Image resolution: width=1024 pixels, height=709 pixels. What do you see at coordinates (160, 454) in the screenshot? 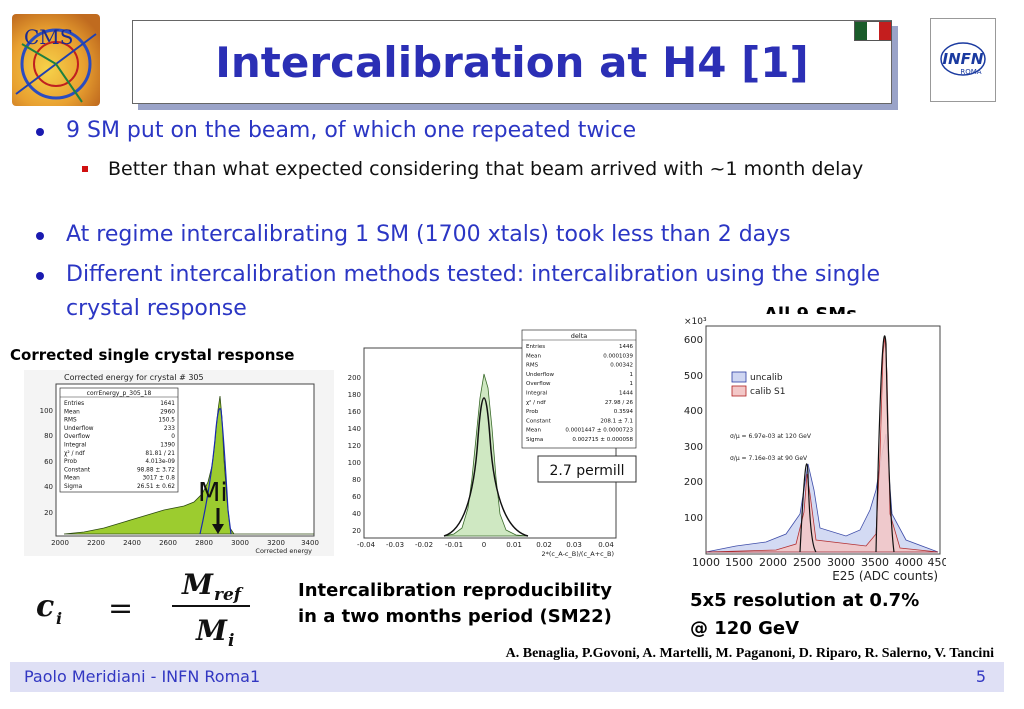
I see `stats-value: 81.81 / 21` at bounding box center [160, 454].